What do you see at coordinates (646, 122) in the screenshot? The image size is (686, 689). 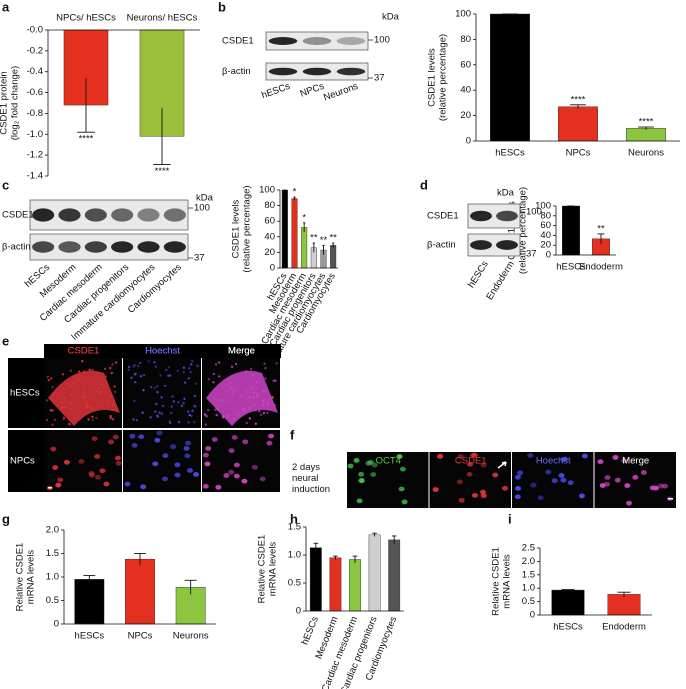 I see `significance: ****` at bounding box center [646, 122].